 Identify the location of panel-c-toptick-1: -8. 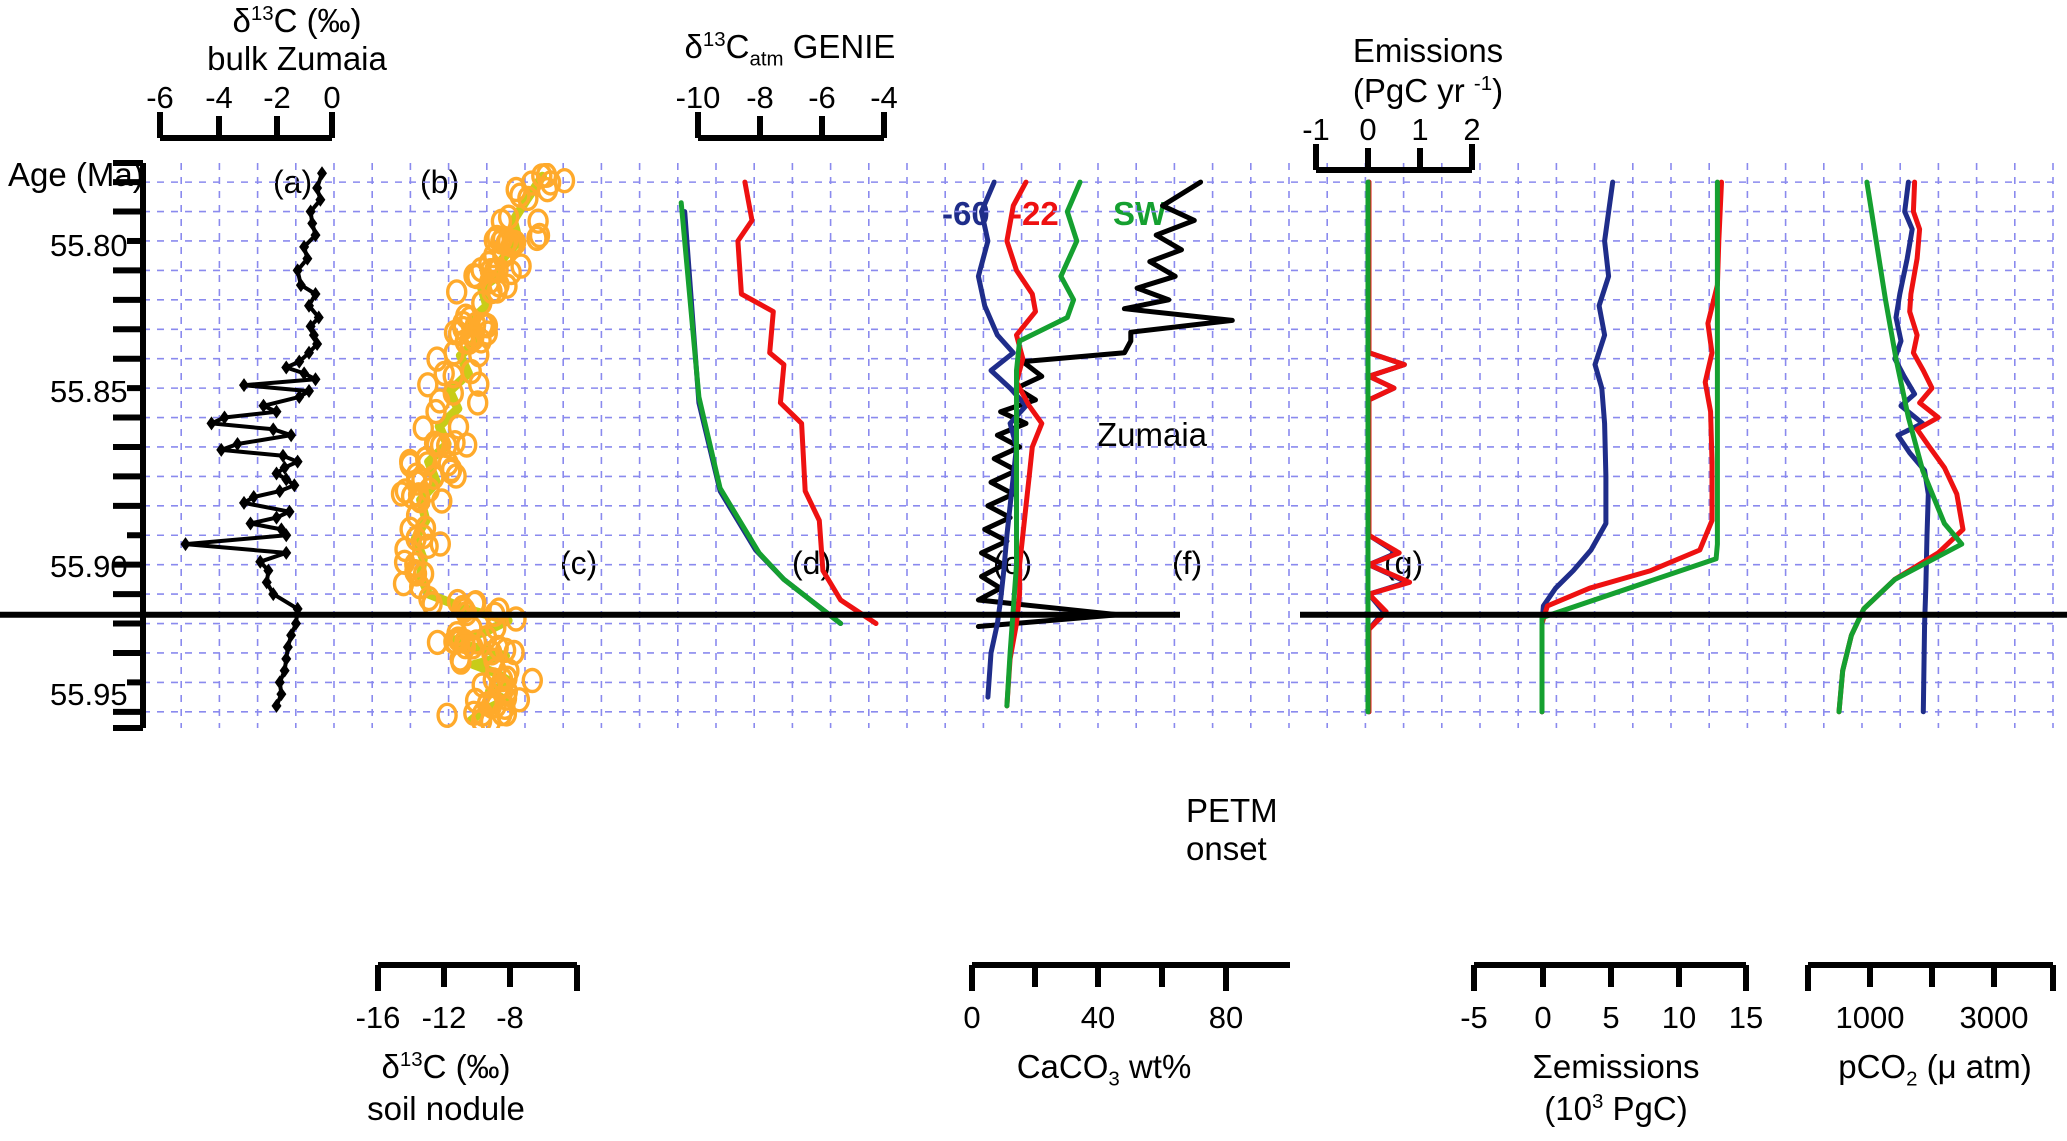
(760, 97).